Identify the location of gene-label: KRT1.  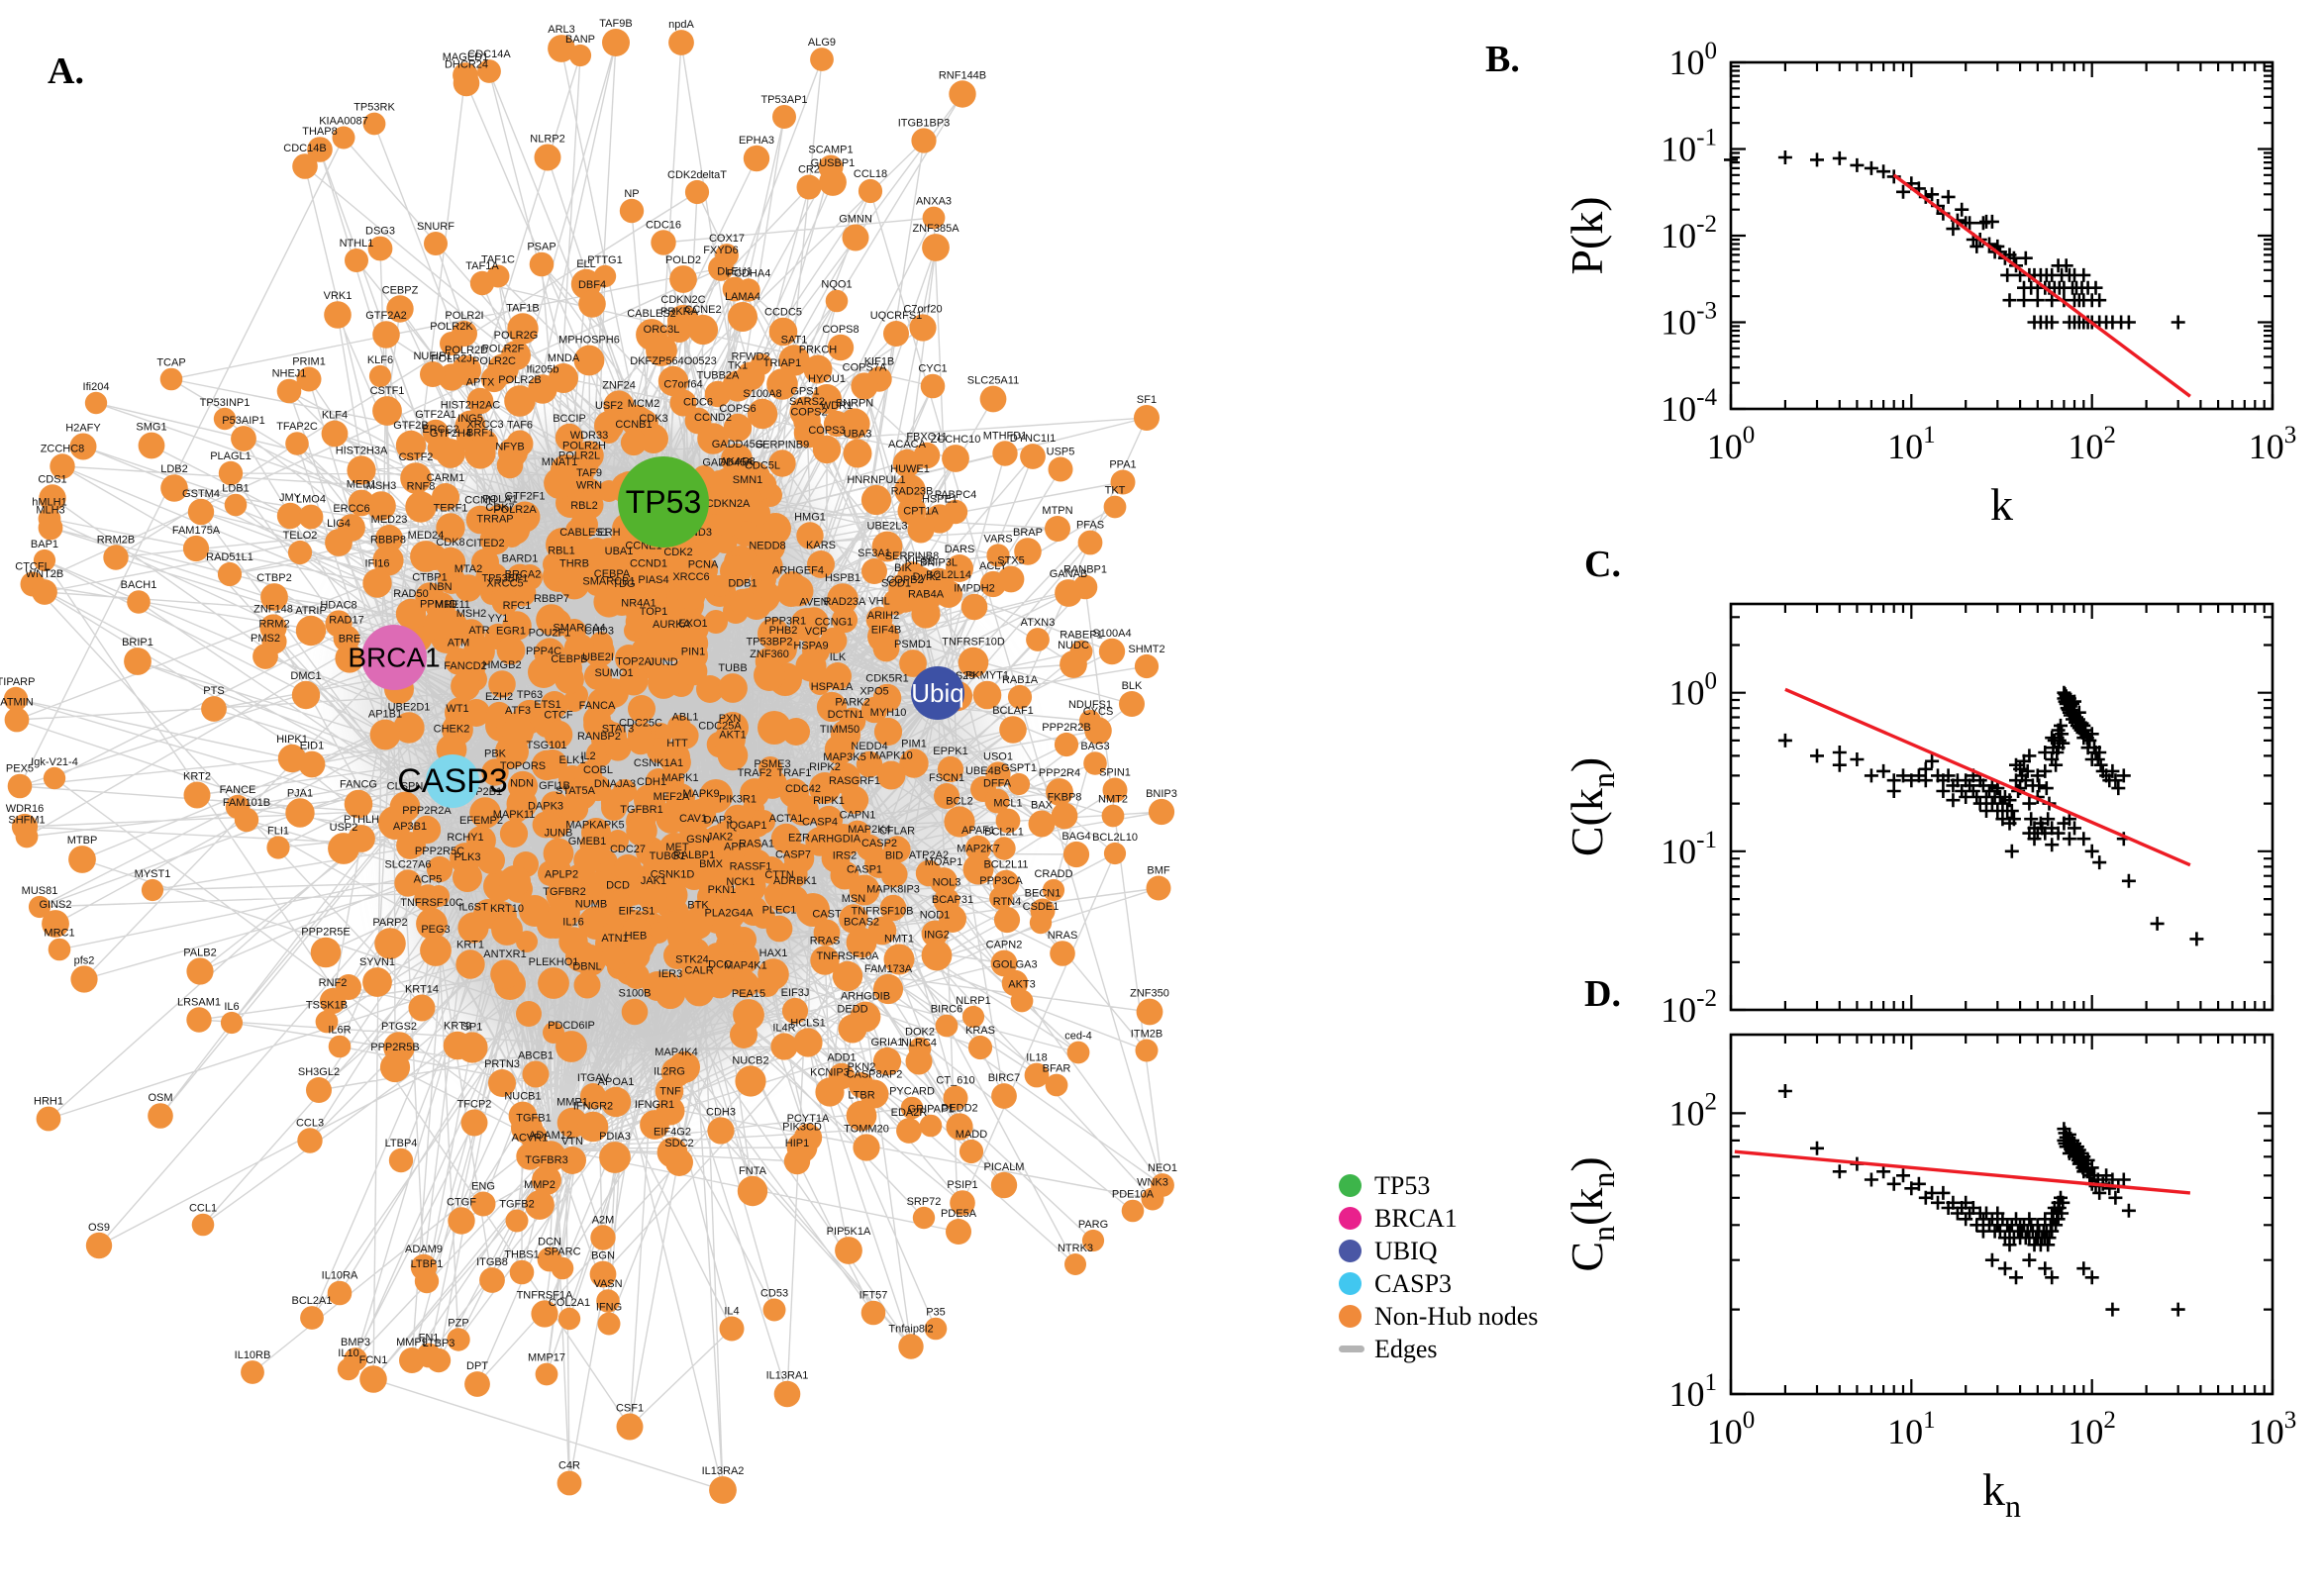
(470, 944).